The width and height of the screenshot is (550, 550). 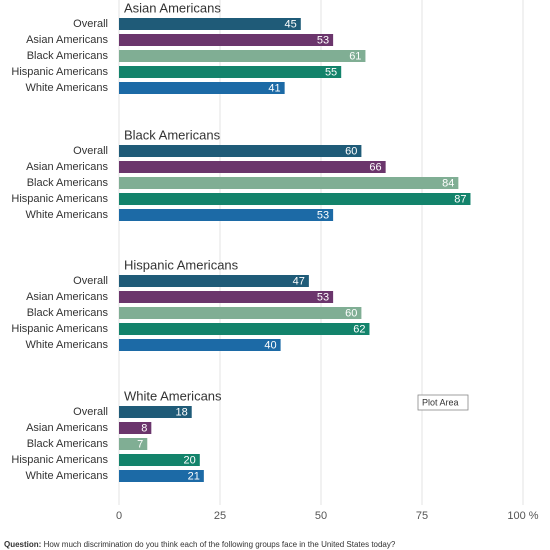 I want to click on x-tick-label: 0, so click(x=119, y=516).